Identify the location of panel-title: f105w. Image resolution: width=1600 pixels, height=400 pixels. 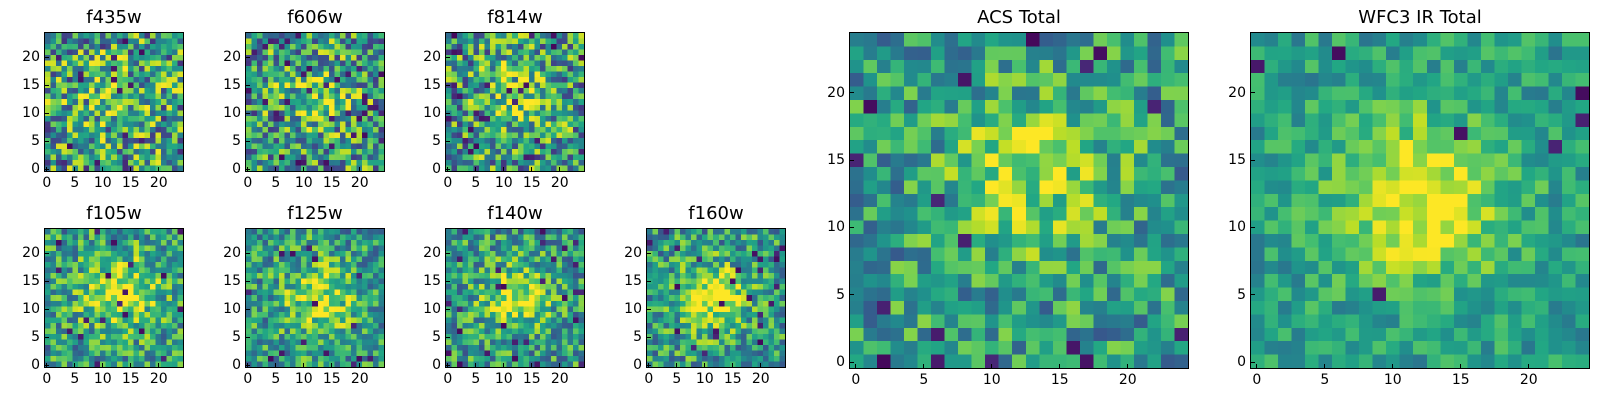
(114, 213).